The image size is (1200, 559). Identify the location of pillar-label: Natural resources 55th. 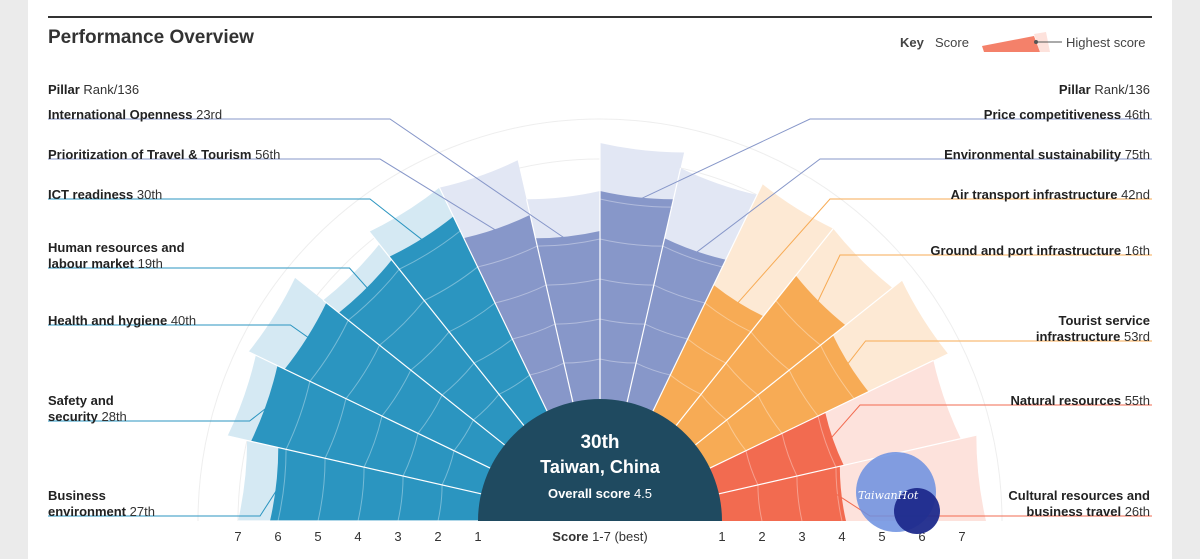
(1080, 400).